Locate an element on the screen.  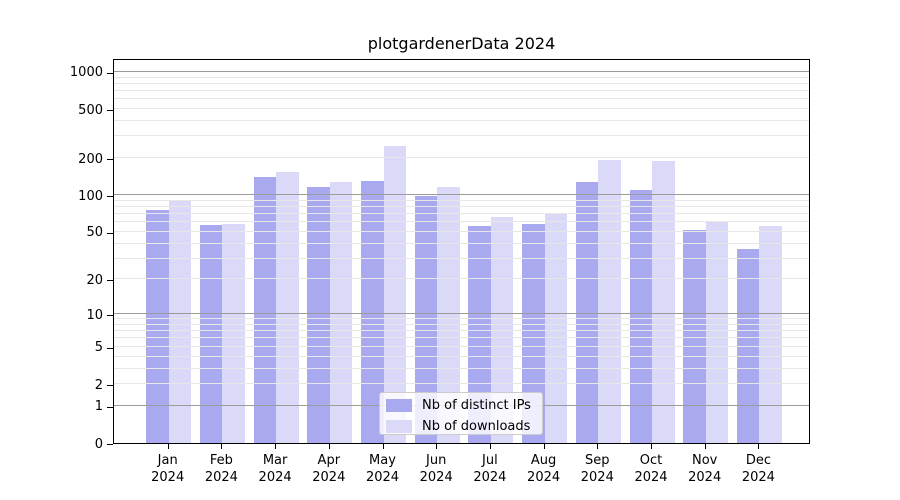
x-label-month-nov: Nov is located at coordinates (705, 460).